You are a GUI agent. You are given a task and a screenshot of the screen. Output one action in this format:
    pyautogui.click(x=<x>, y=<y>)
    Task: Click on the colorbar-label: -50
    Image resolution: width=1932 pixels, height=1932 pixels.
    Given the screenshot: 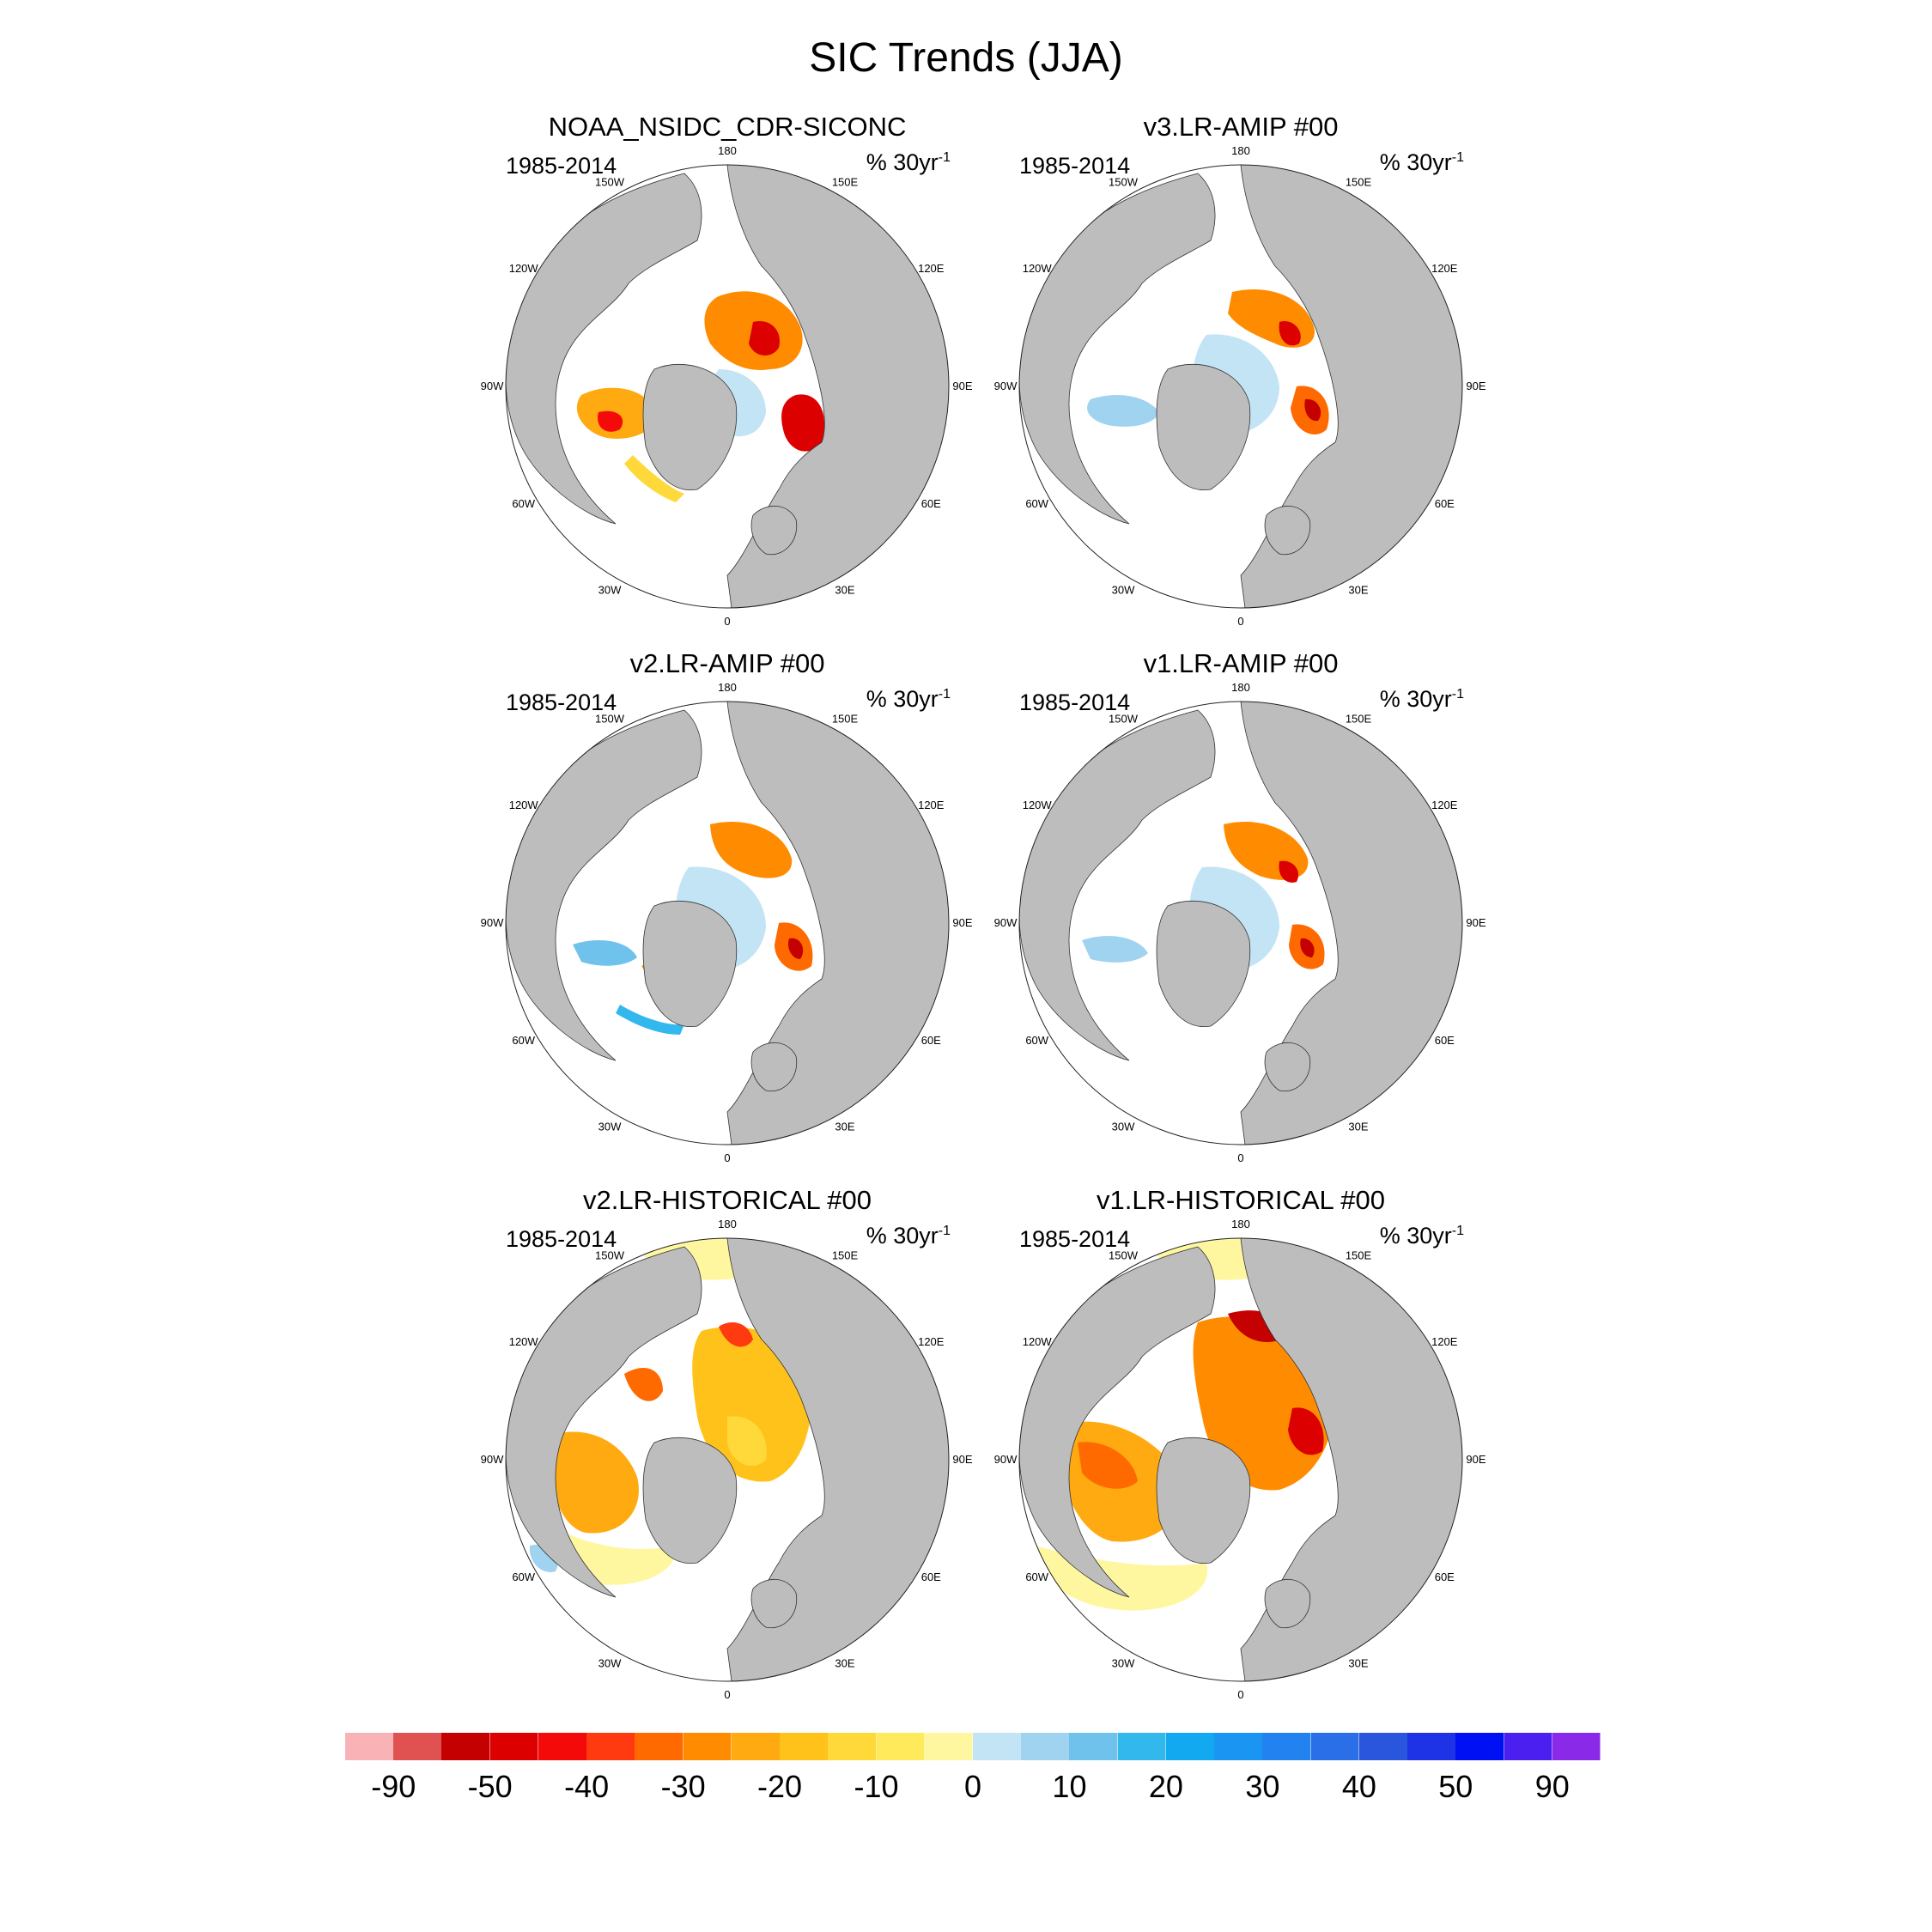 What is the action you would take?
    pyautogui.click(x=490, y=1786)
    